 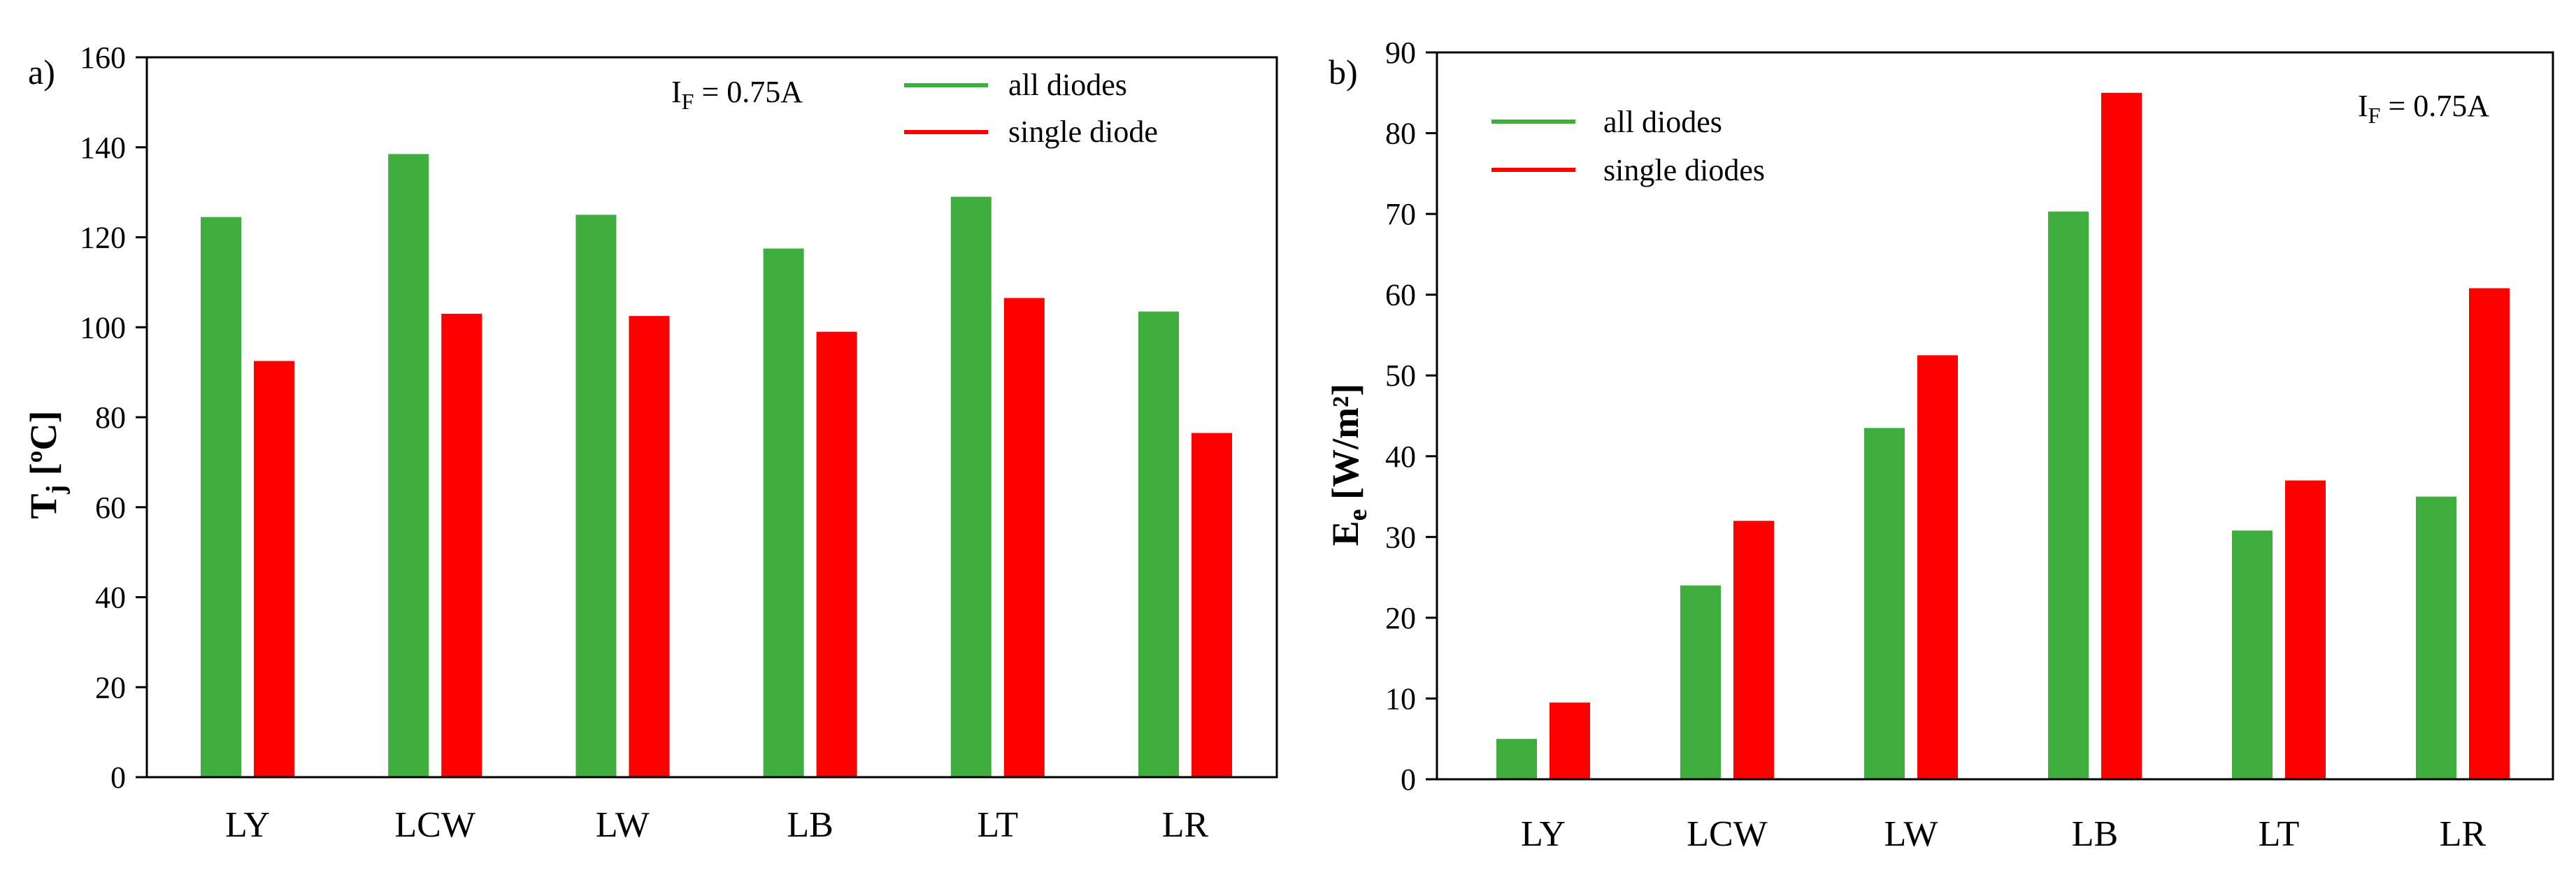 What do you see at coordinates (1212, 605) in the screenshot?
I see `chart-a-bar-single-lr` at bounding box center [1212, 605].